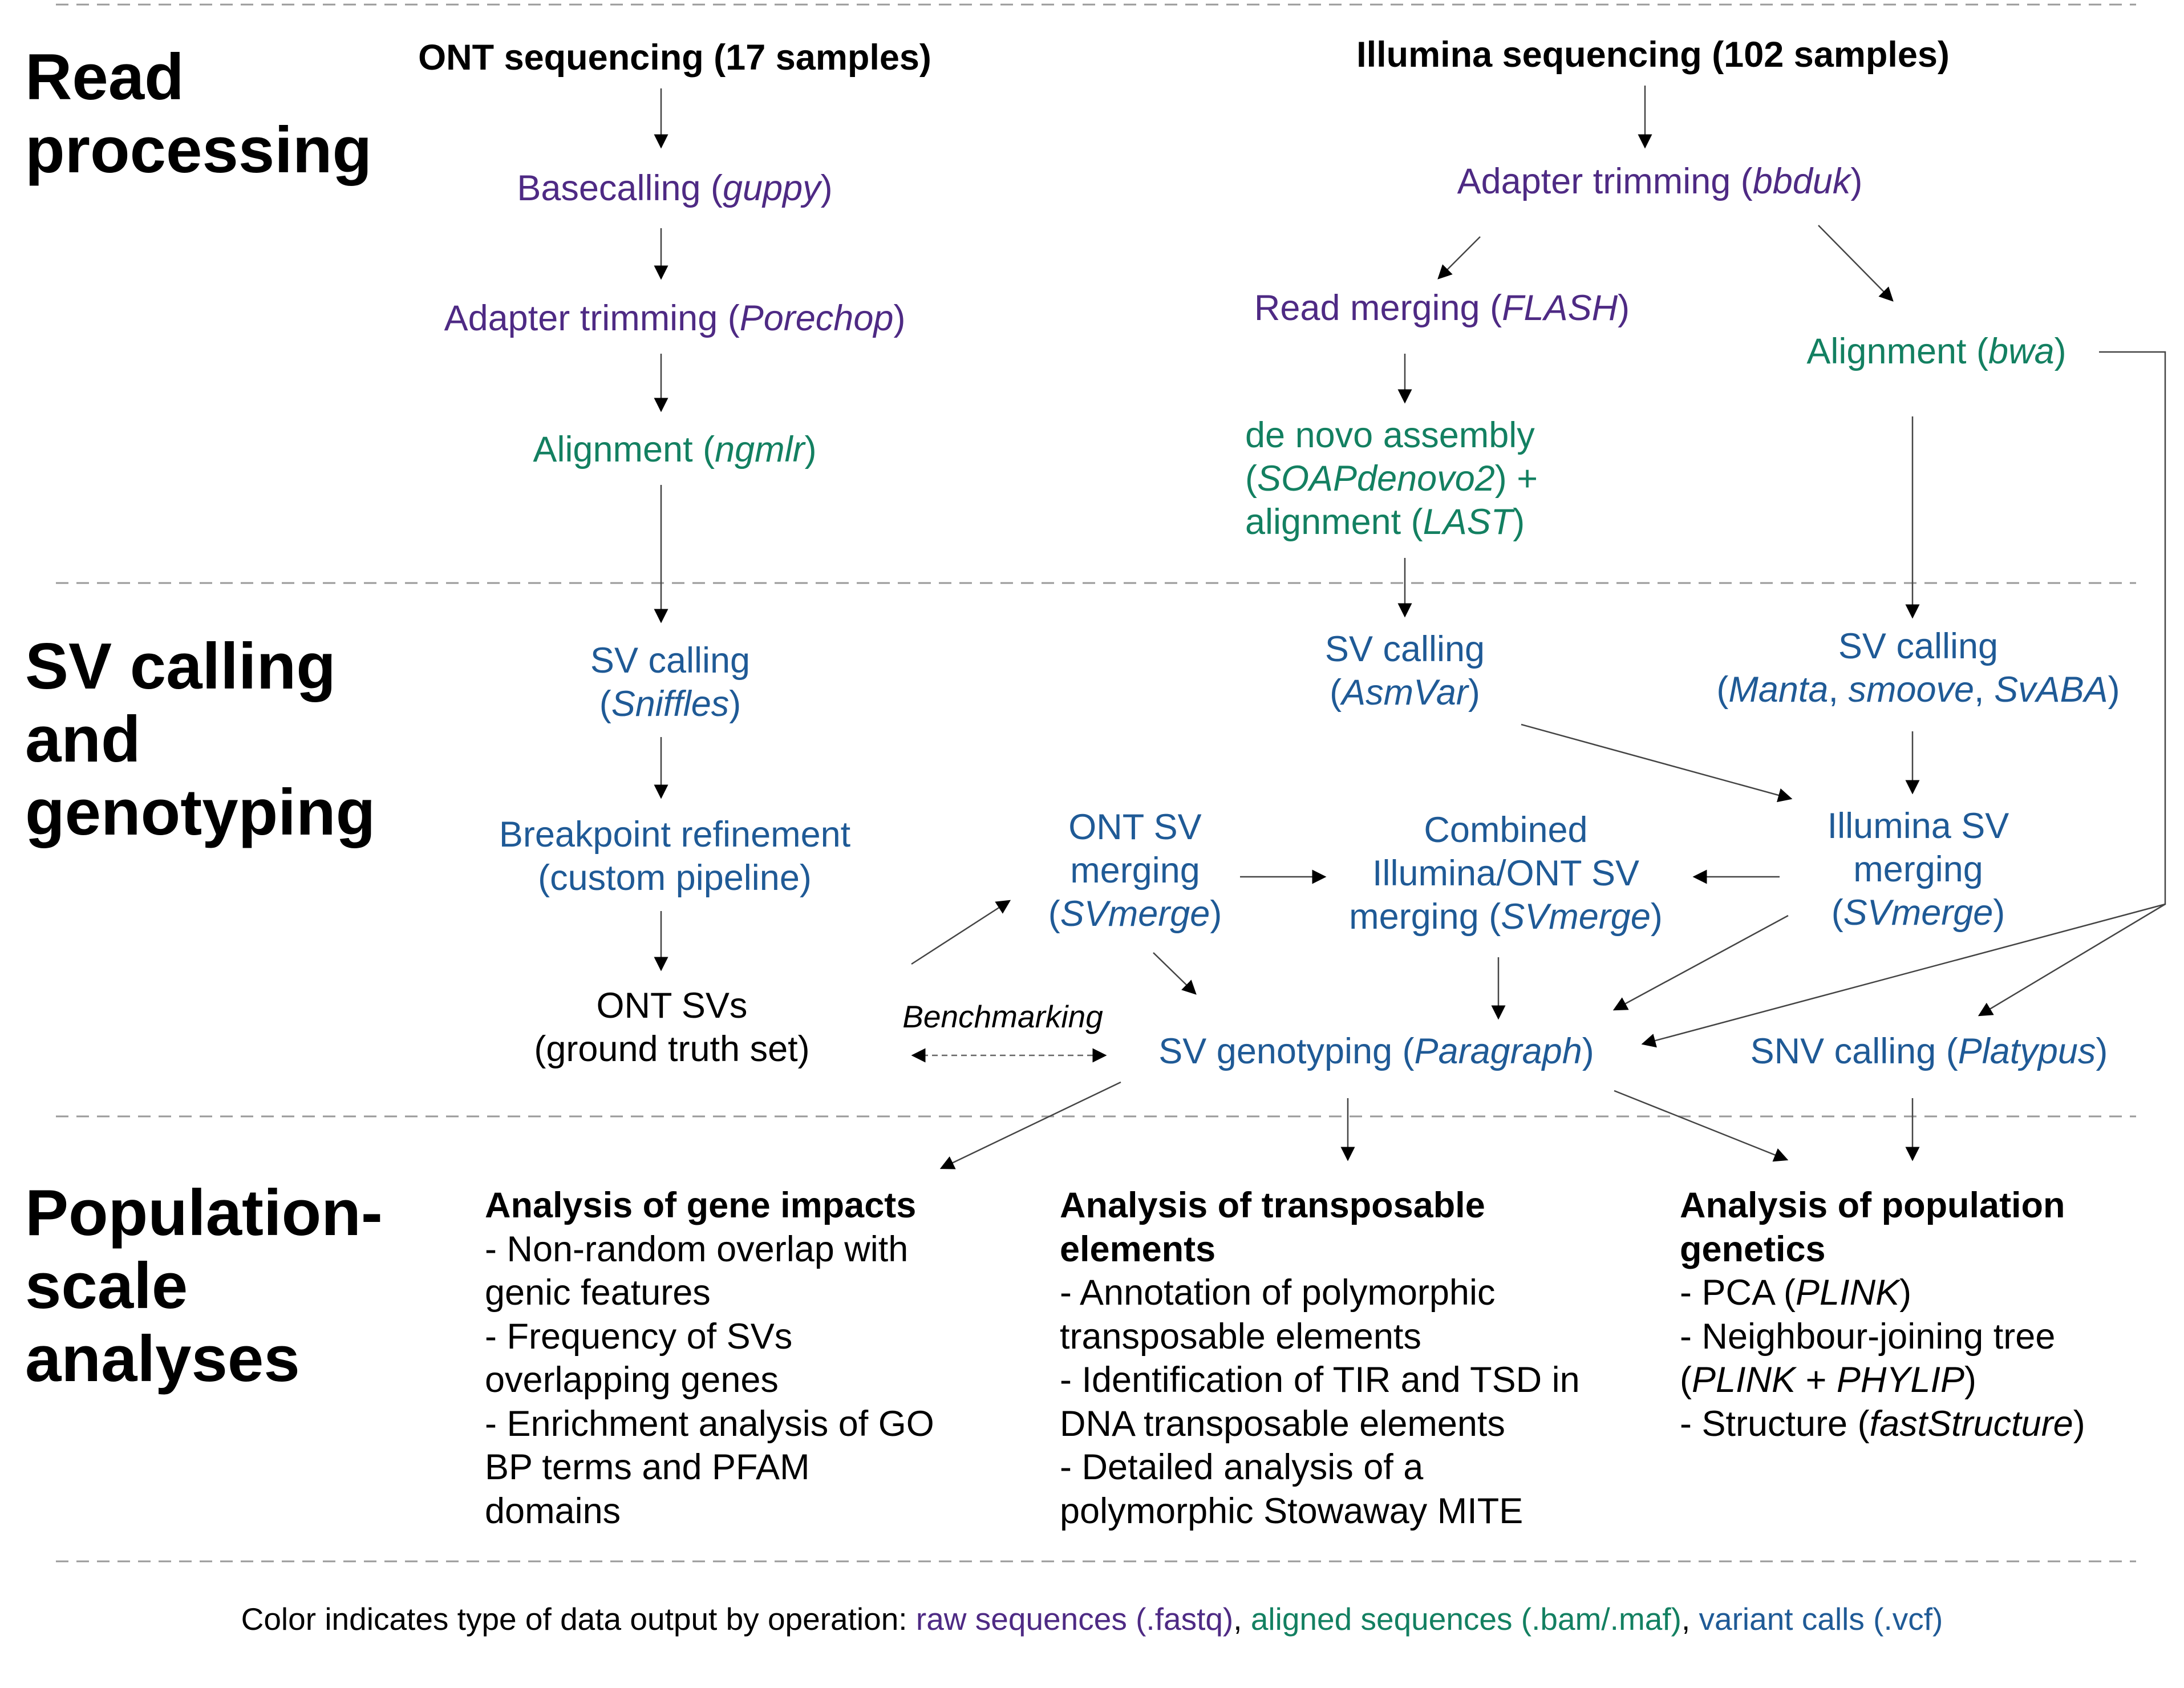 The image size is (2184, 1688). I want to click on tool-bbduk: bbduk, so click(1801, 181).